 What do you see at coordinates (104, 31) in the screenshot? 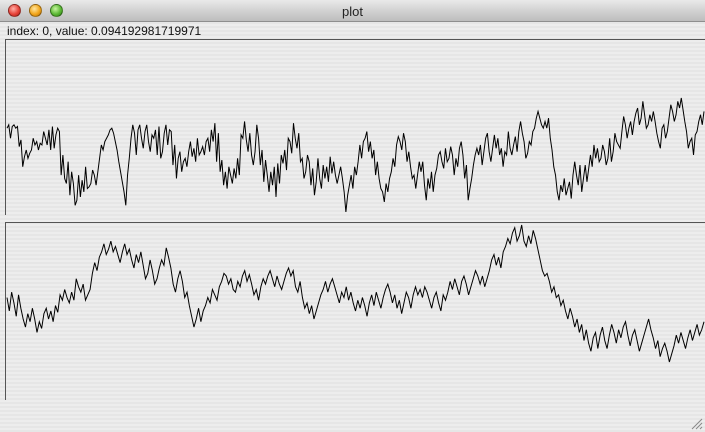
I see `status-readout: index: 0, value: 0.094192981719971` at bounding box center [104, 31].